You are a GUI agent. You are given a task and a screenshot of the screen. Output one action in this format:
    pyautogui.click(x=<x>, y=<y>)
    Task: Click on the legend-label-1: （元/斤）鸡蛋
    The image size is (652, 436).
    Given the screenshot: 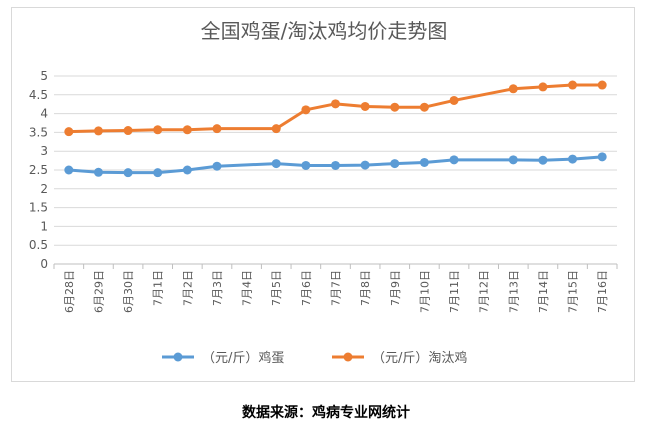 What is the action you would take?
    pyautogui.click(x=243, y=358)
    